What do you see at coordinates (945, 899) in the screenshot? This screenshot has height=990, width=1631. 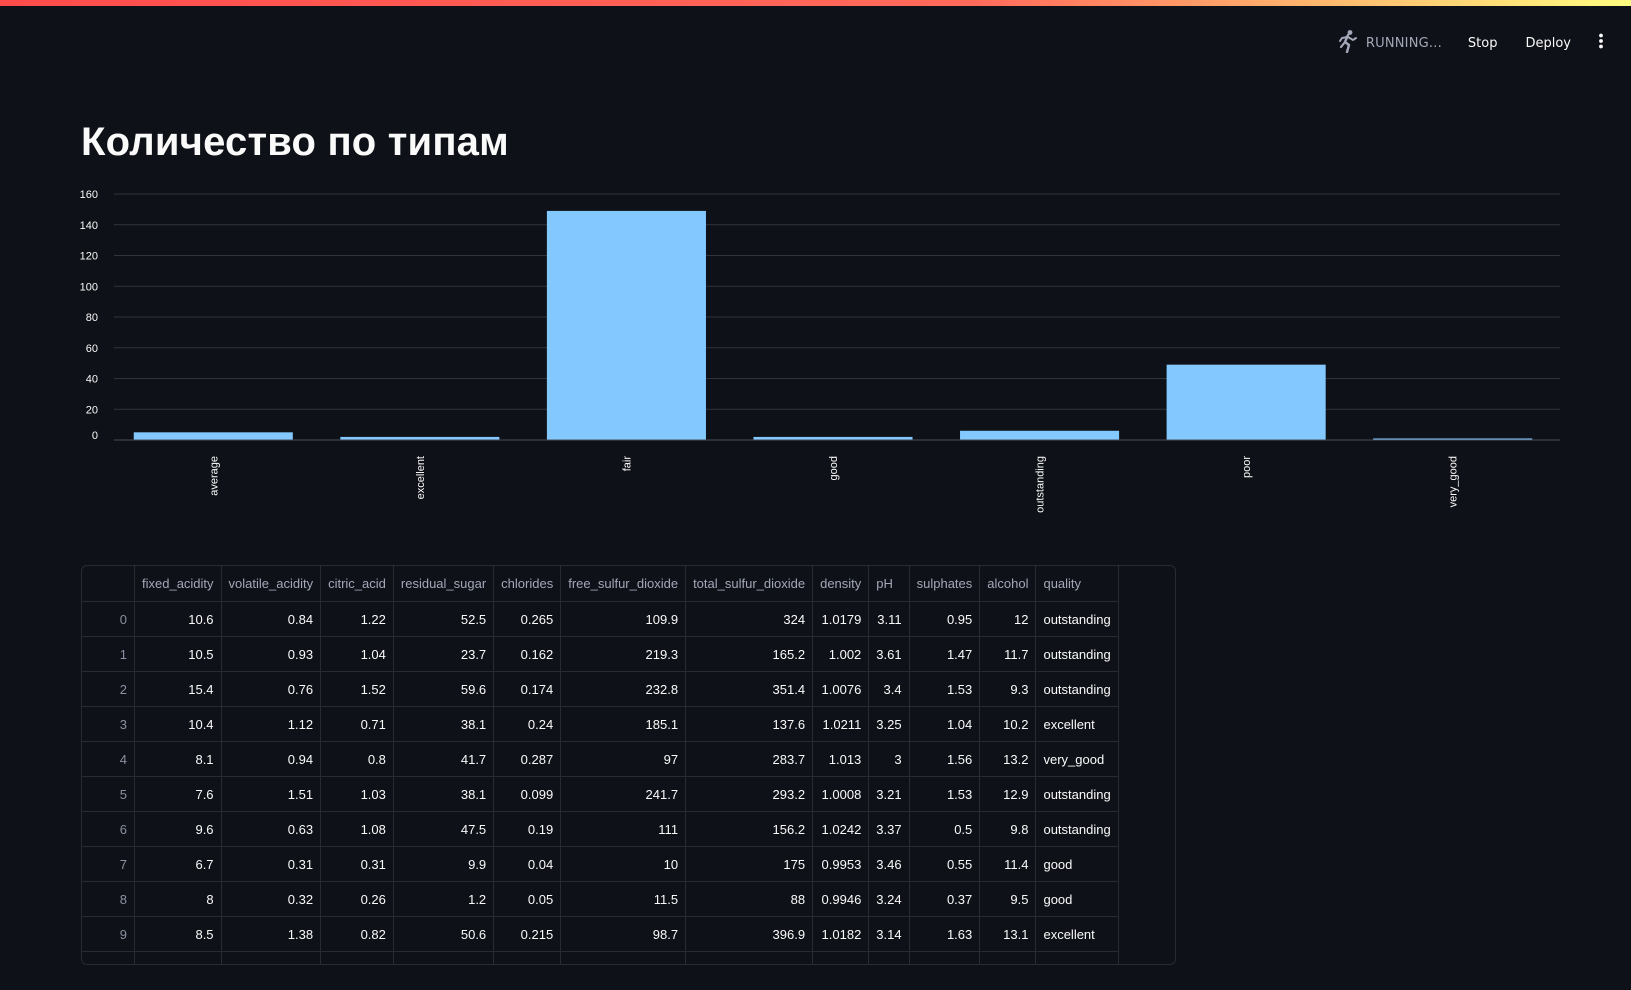 I see `table-cell: 0.37` at bounding box center [945, 899].